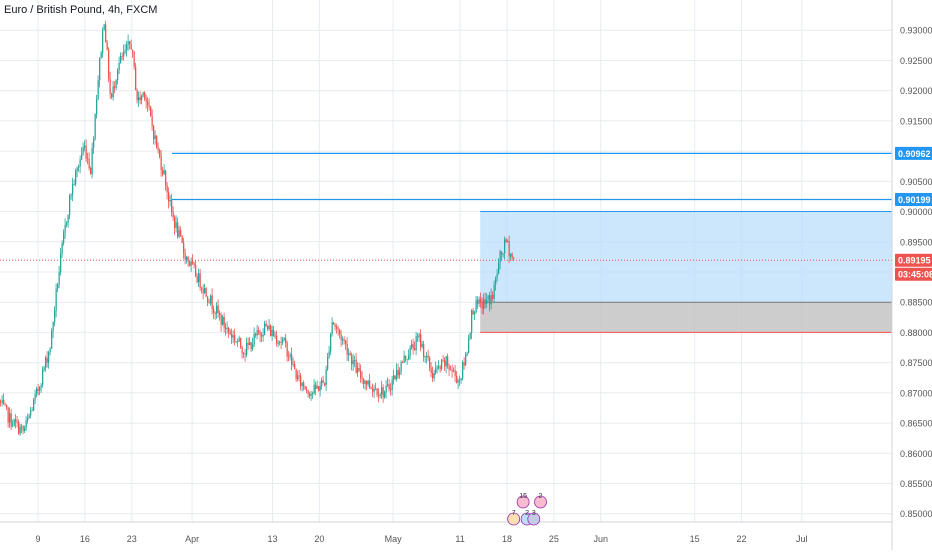 The height and width of the screenshot is (555, 932). What do you see at coordinates (913, 260) in the screenshot?
I see `current-price-badge-bg` at bounding box center [913, 260].